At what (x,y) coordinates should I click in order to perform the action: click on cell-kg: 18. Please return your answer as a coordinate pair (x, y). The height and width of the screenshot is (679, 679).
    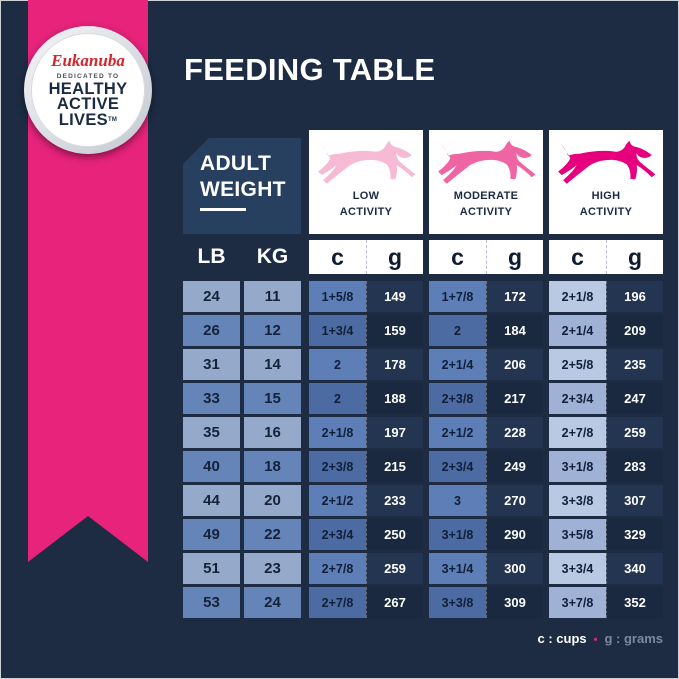
    Looking at the image, I should click on (272, 466).